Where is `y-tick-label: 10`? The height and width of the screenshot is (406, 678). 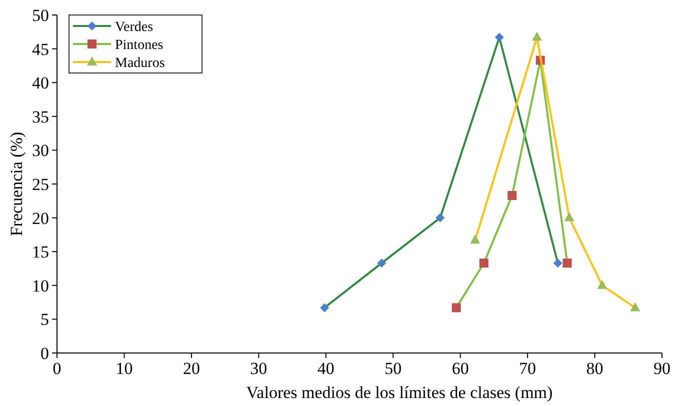
y-tick-label: 10 is located at coordinates (40, 286).